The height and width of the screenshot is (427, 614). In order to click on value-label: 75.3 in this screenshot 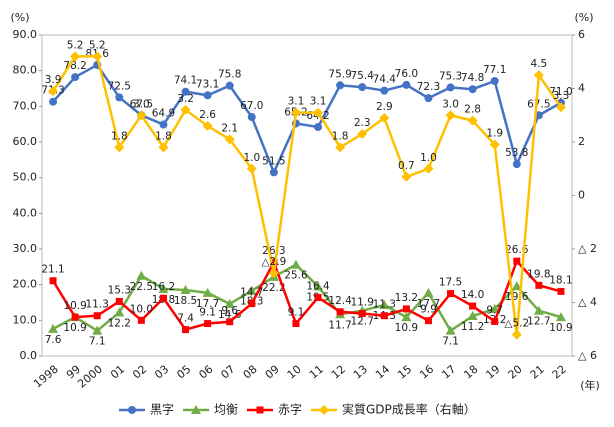, I will do `click(450, 76)`.